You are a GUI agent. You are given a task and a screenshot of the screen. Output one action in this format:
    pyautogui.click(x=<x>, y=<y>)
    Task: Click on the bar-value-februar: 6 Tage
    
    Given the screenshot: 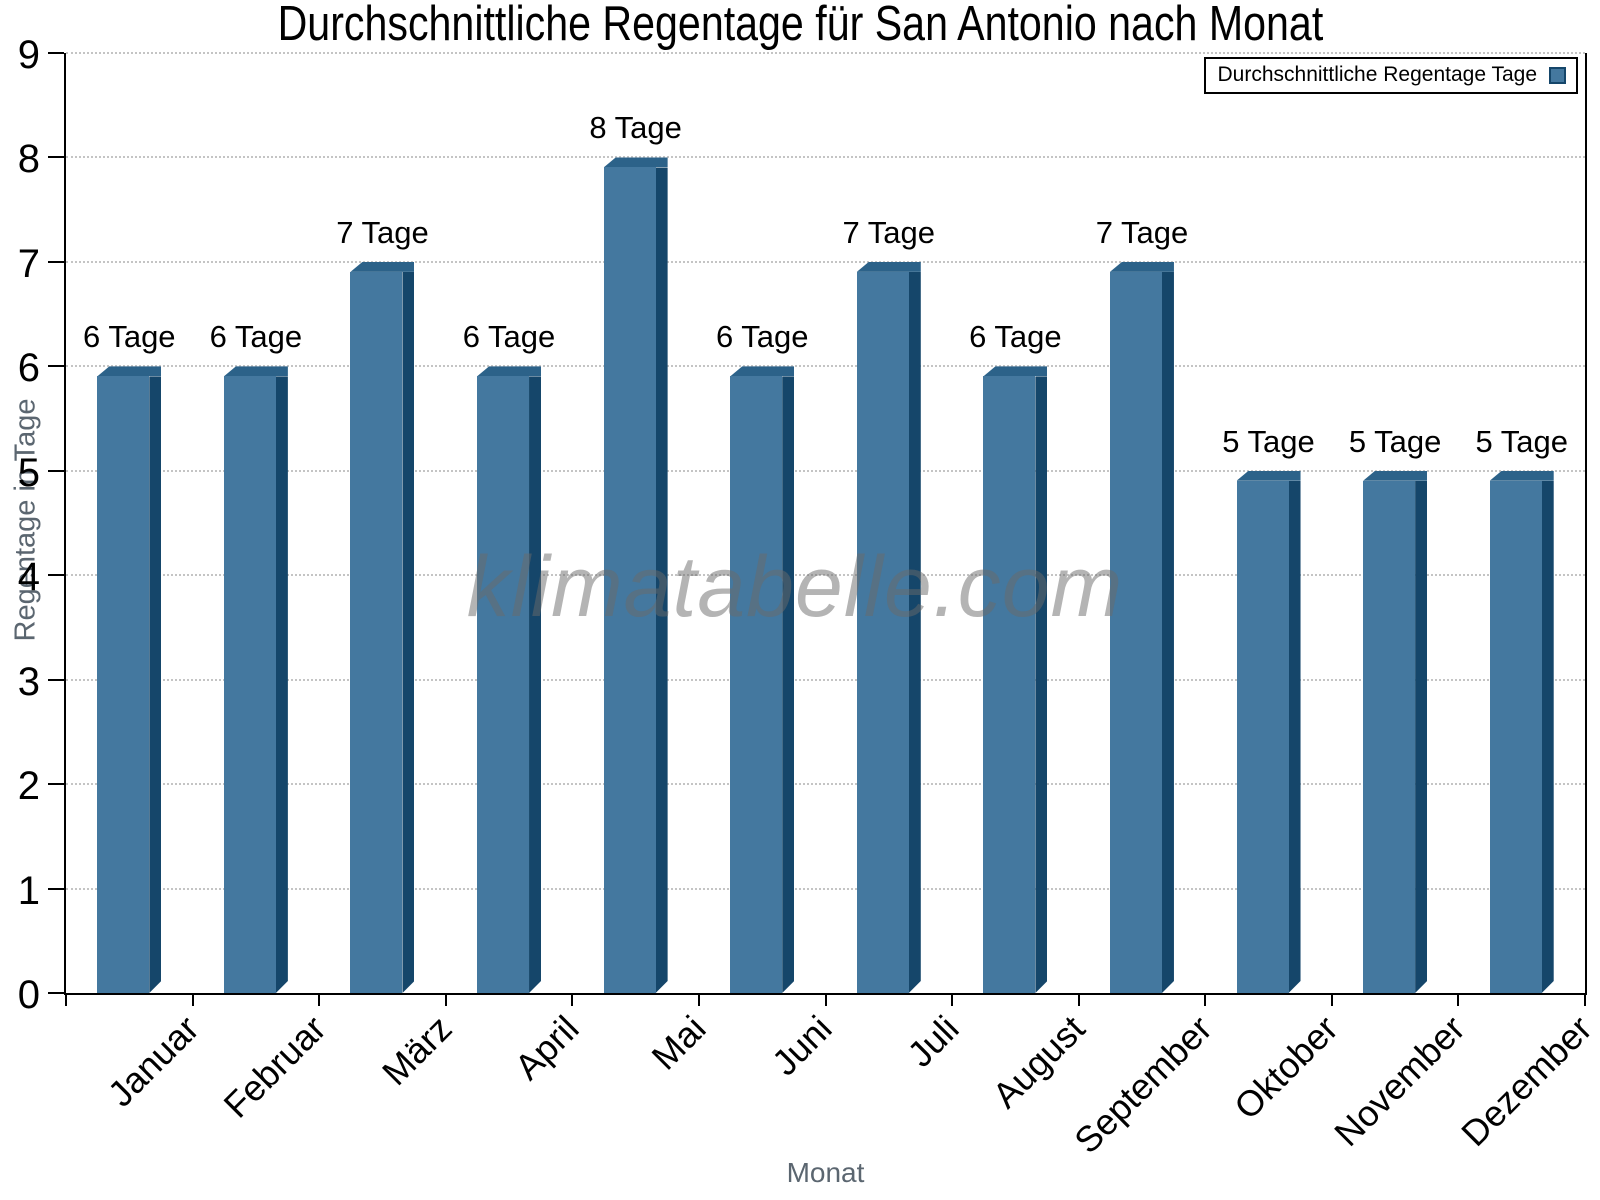 What is the action you would take?
    pyautogui.click(x=256, y=337)
    